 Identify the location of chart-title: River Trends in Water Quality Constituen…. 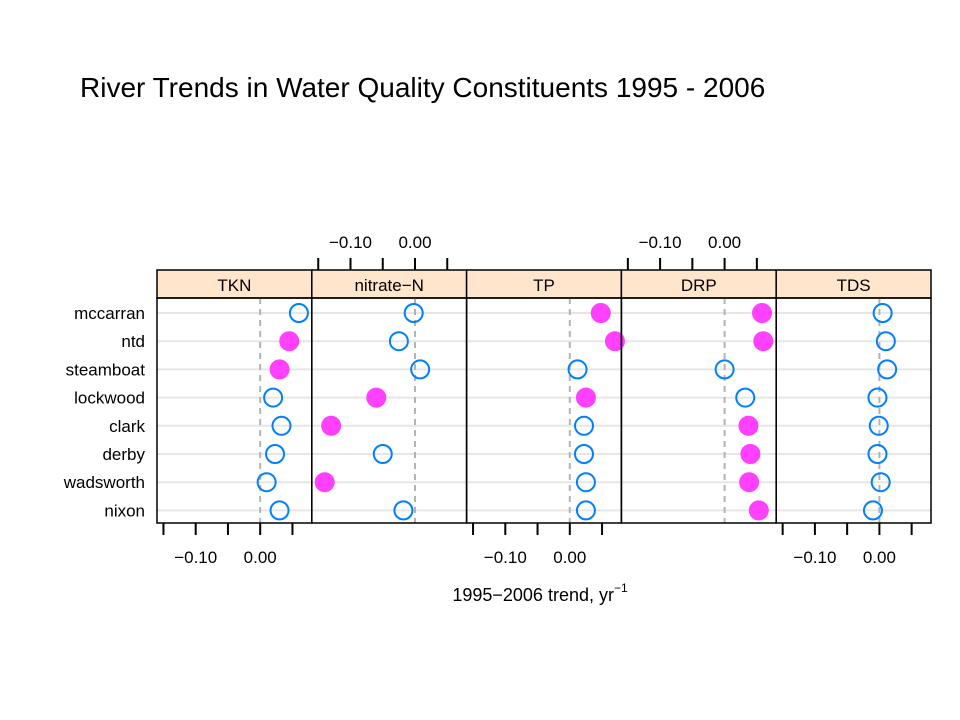
(423, 87).